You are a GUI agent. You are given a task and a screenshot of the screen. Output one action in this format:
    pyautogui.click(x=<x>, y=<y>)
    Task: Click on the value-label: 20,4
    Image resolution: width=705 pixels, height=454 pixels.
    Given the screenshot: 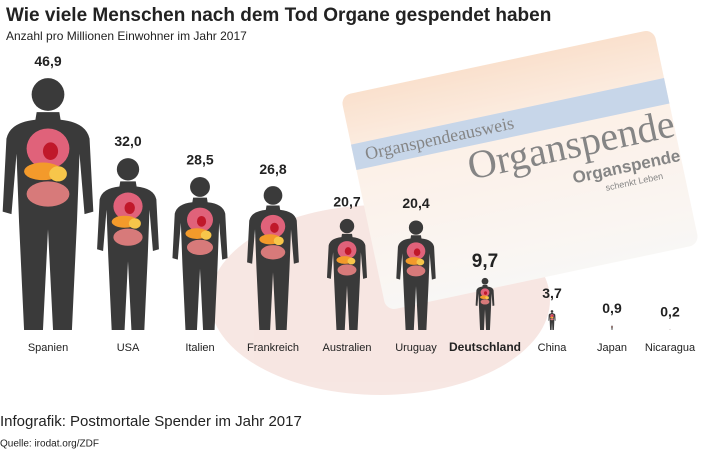 What is the action you would take?
    pyautogui.click(x=415, y=203)
    